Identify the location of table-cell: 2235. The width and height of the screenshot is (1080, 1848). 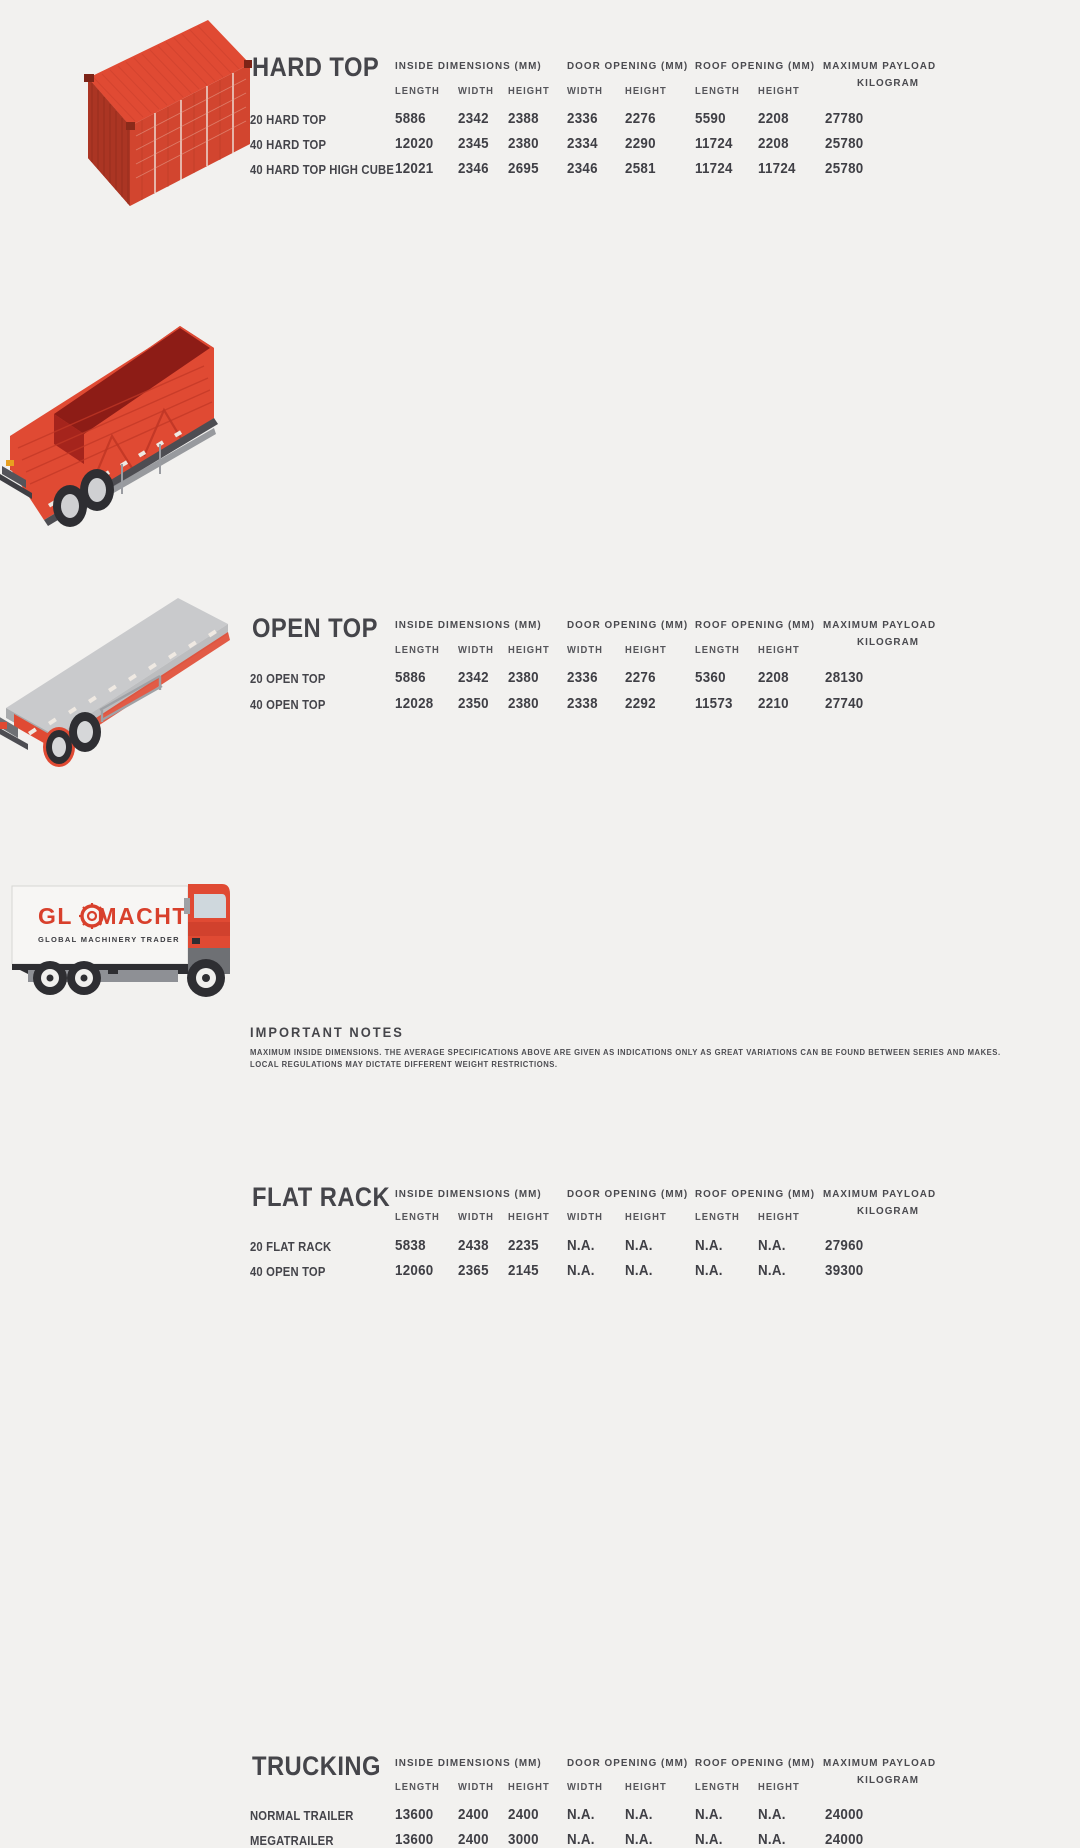
(523, 1246).